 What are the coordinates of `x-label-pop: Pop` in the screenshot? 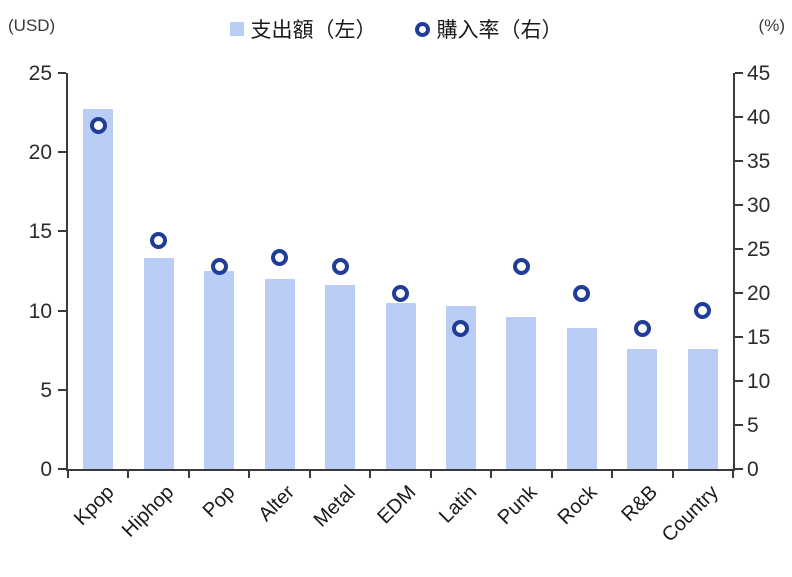 It's located at (218, 502).